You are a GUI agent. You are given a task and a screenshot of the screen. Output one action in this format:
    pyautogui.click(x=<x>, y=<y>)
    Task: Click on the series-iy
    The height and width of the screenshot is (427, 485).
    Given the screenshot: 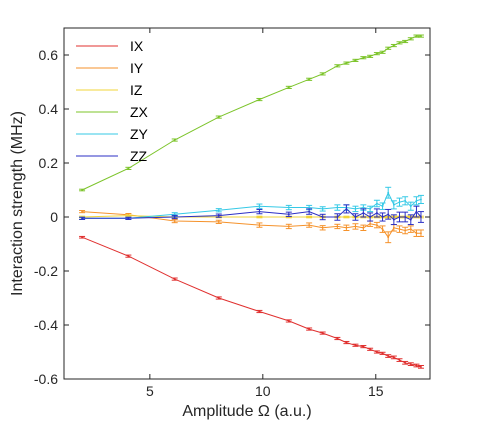 What is the action you would take?
    pyautogui.click(x=251, y=227)
    